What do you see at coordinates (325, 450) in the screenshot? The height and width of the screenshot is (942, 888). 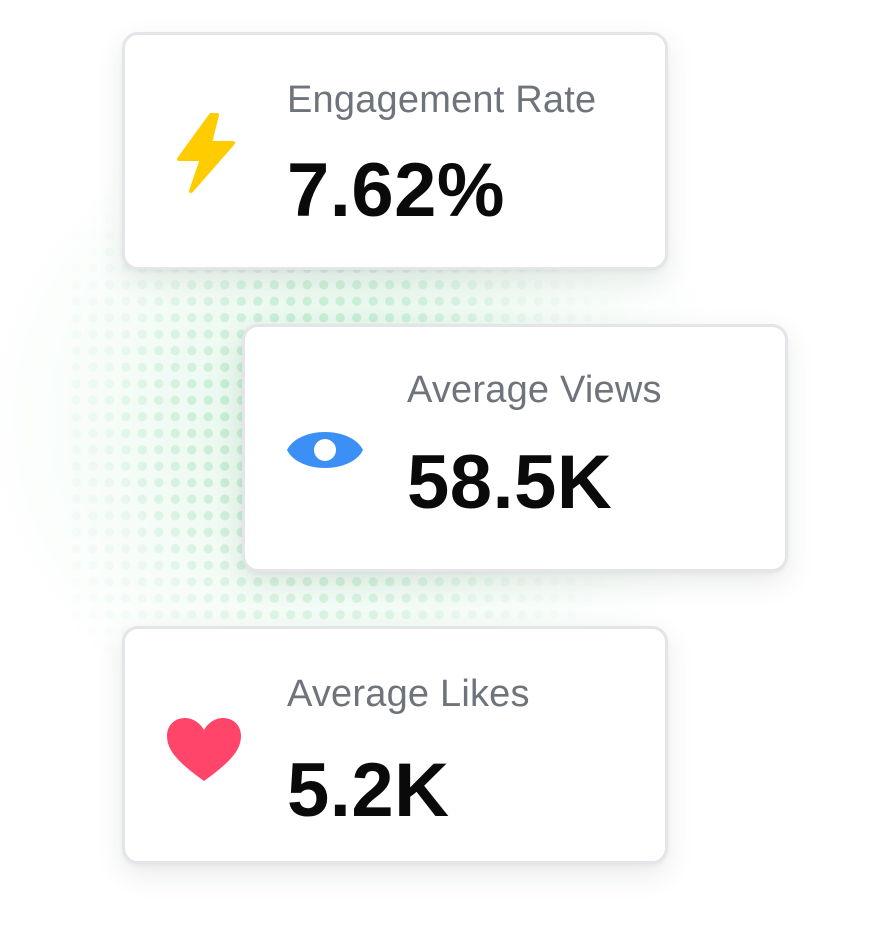 I see `eye-icon` at bounding box center [325, 450].